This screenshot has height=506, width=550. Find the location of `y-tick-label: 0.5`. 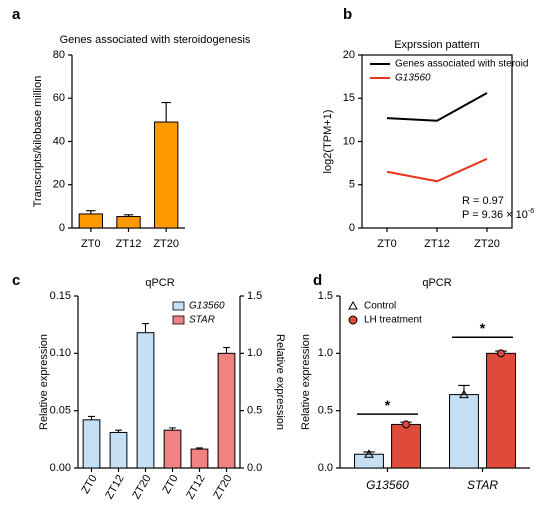

y-tick-label: 0.5 is located at coordinates (325, 411).